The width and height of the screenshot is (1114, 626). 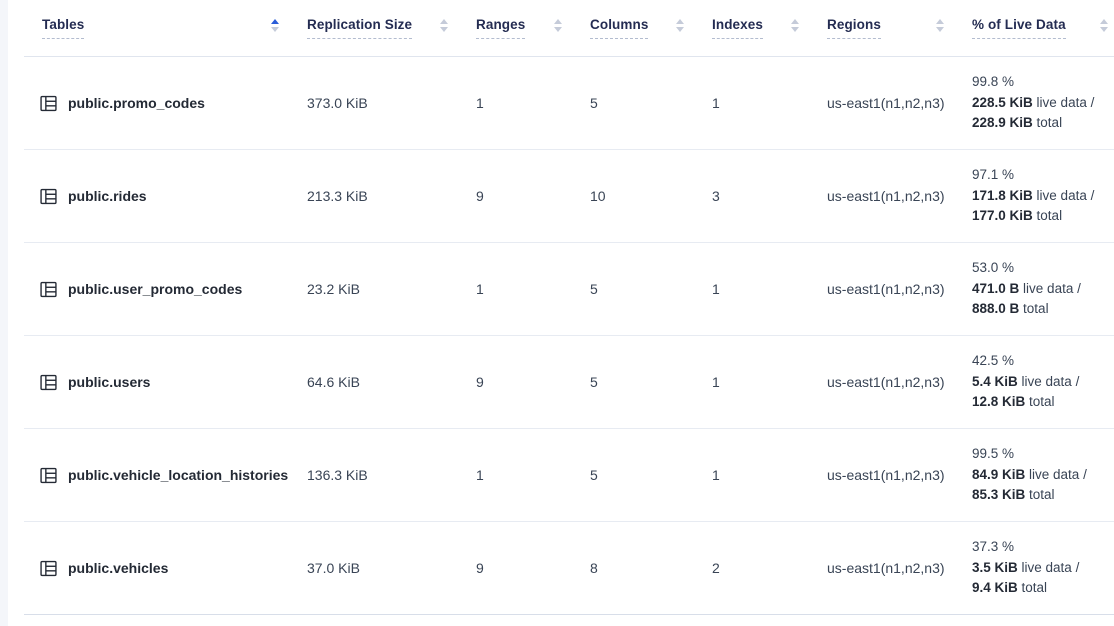 I want to click on table-name-cell: public.users, so click(x=165, y=382).